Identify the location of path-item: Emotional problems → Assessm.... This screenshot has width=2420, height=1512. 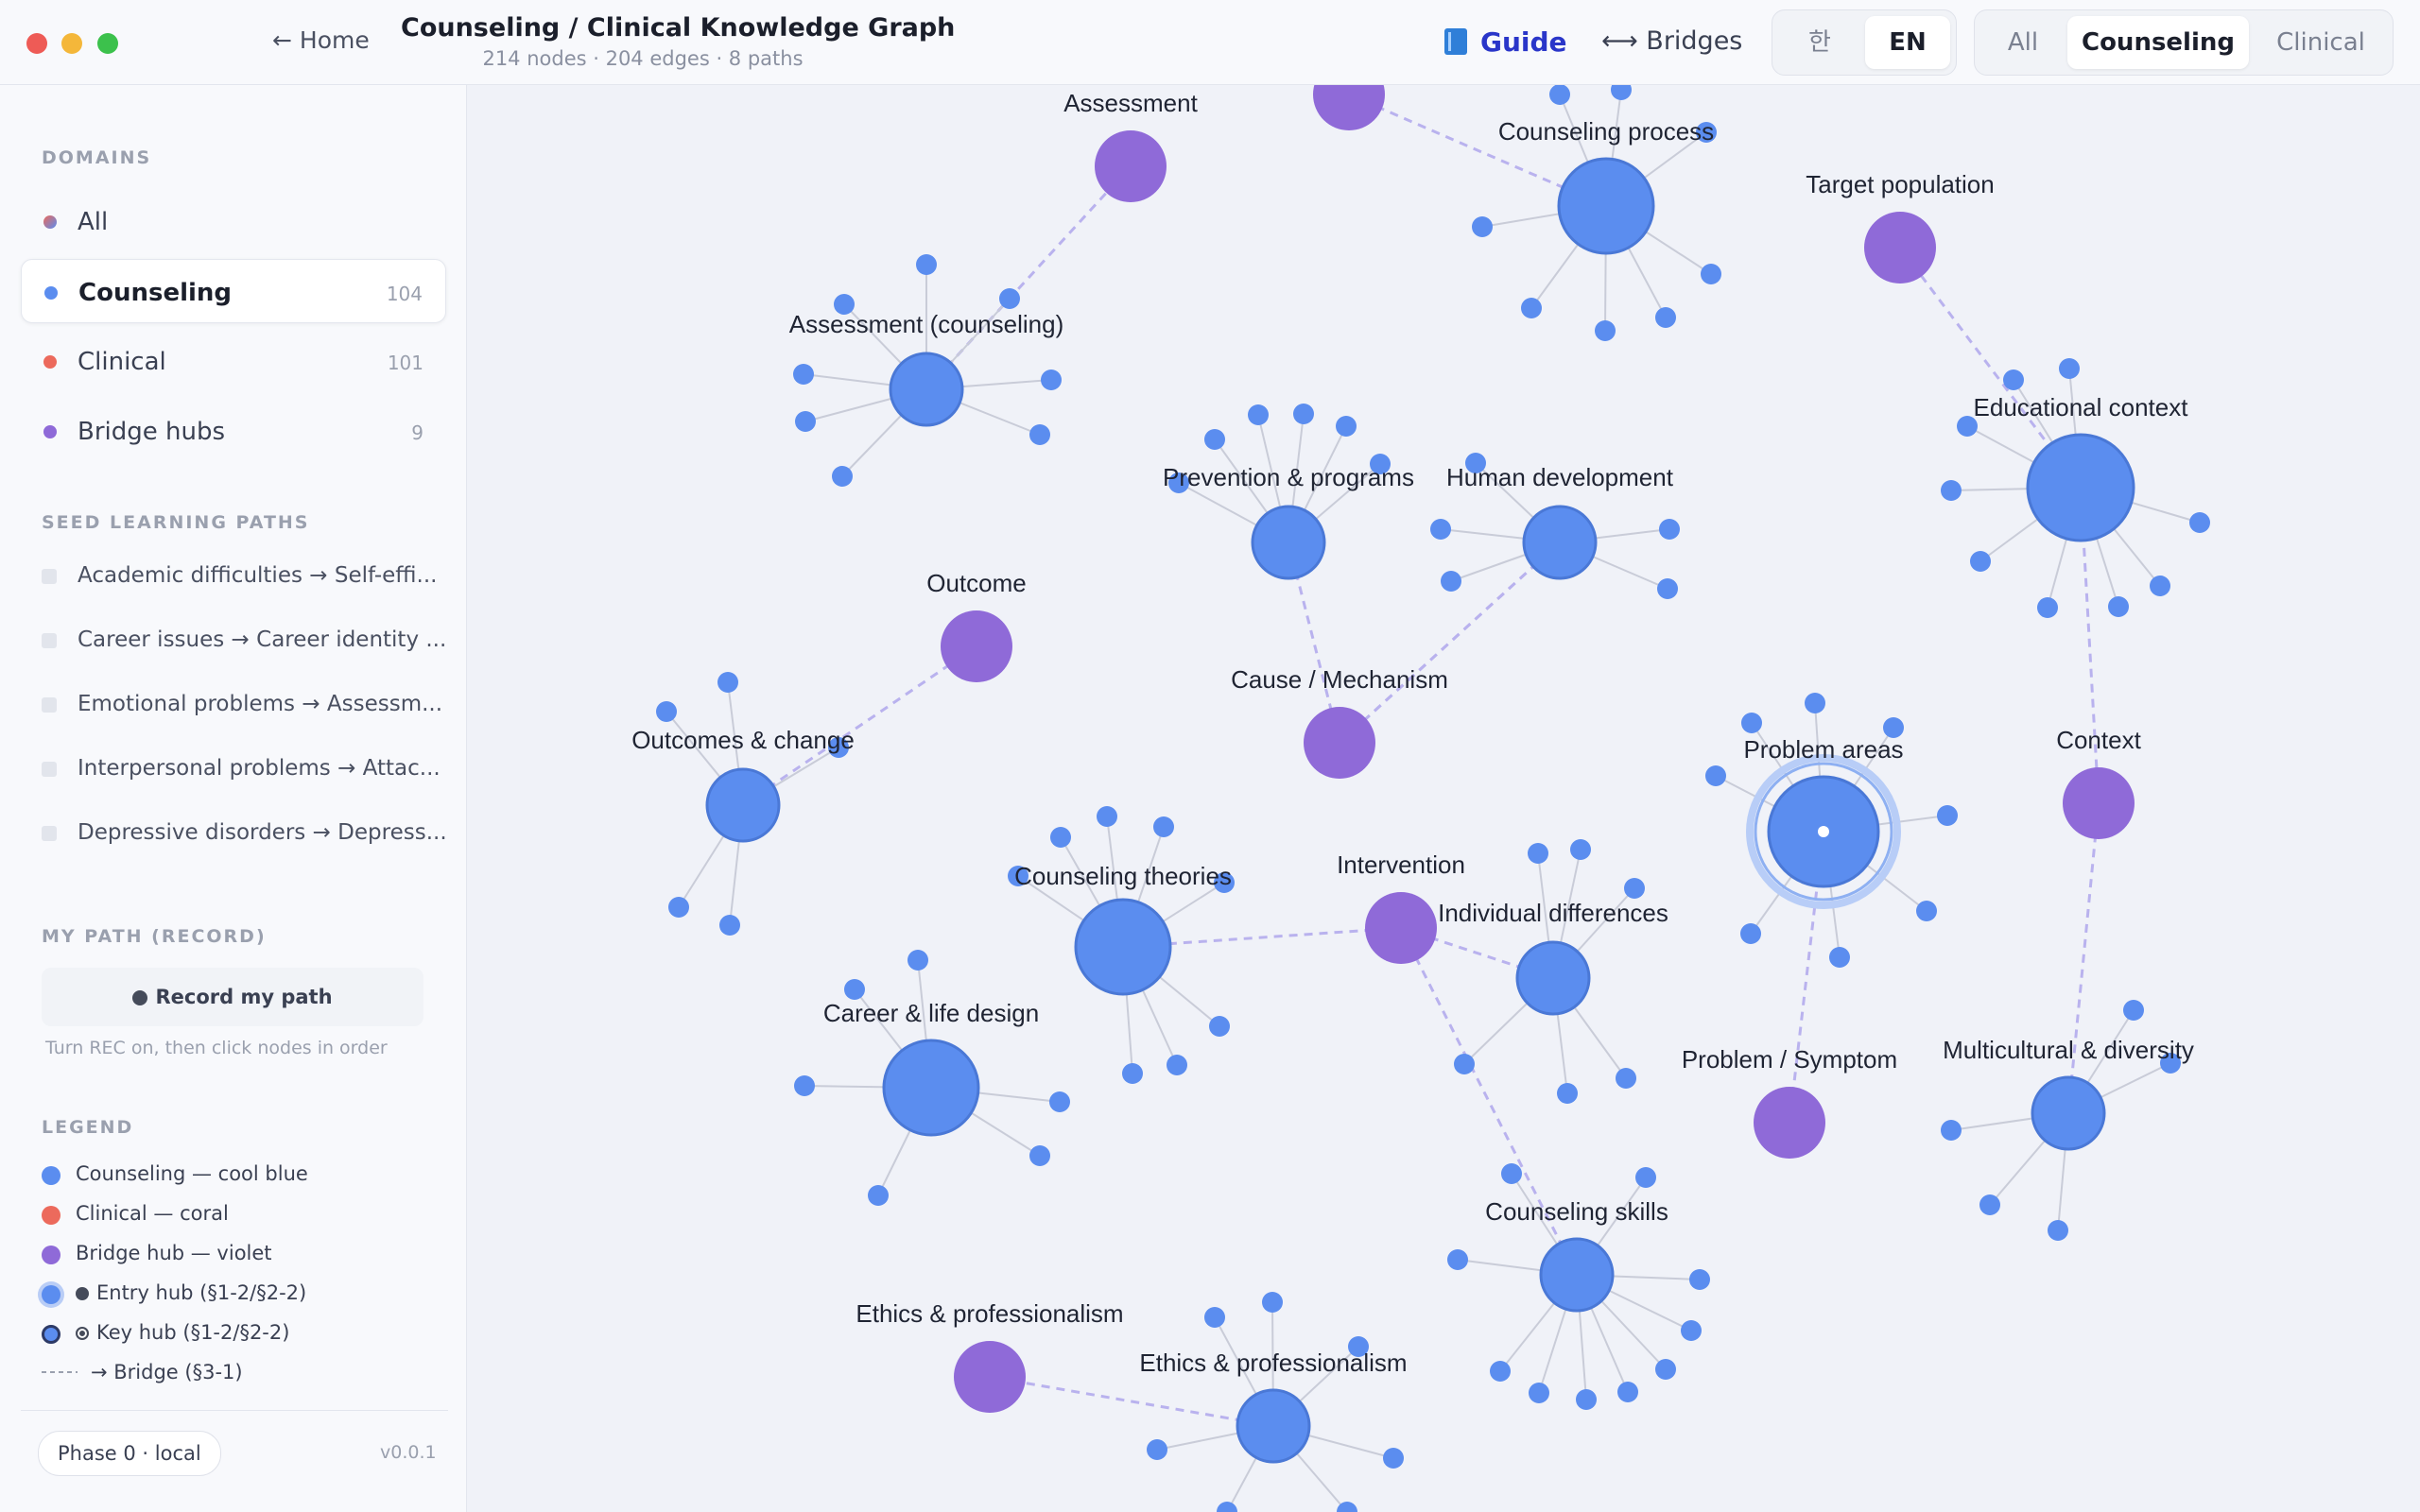
(242, 707).